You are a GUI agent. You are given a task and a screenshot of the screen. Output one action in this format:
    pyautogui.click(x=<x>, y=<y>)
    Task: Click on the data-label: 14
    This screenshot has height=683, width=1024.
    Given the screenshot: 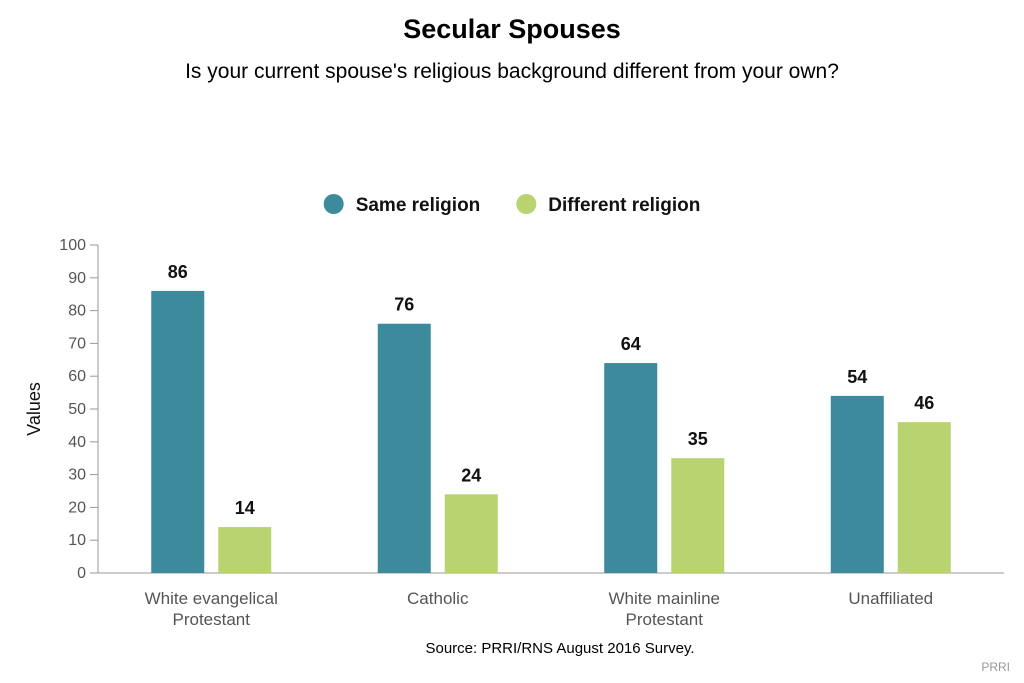 What is the action you would take?
    pyautogui.click(x=245, y=508)
    